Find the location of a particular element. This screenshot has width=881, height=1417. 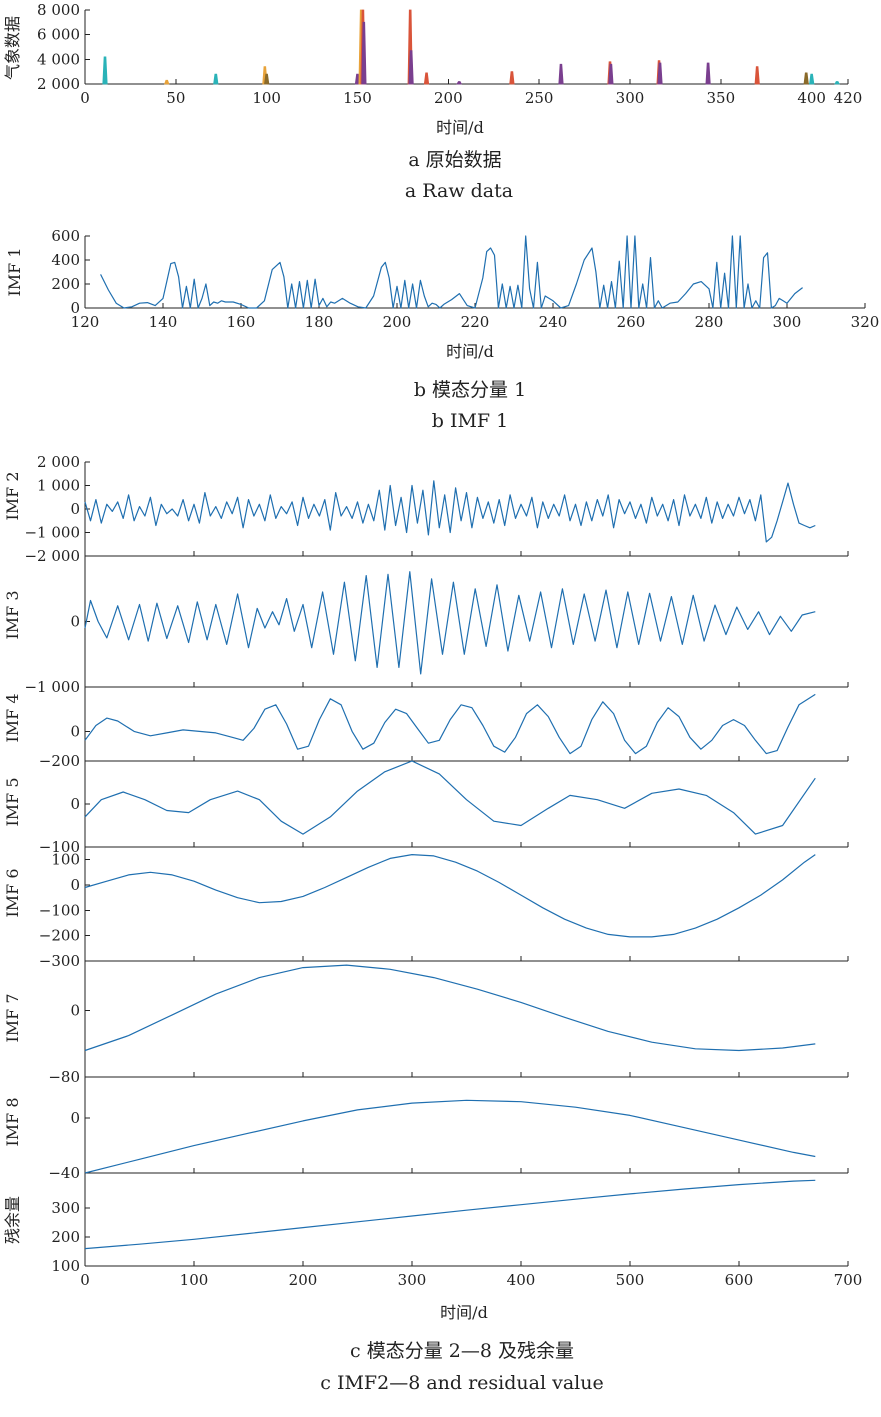

imf6-ytick-label: −200 is located at coordinates (59, 936).